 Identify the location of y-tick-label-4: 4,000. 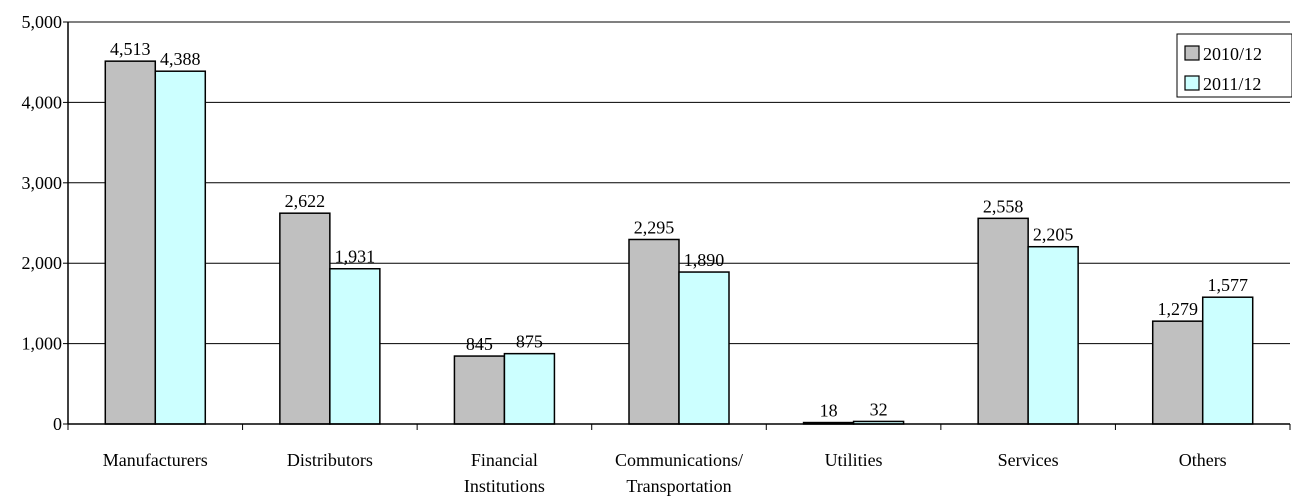
(42, 102).